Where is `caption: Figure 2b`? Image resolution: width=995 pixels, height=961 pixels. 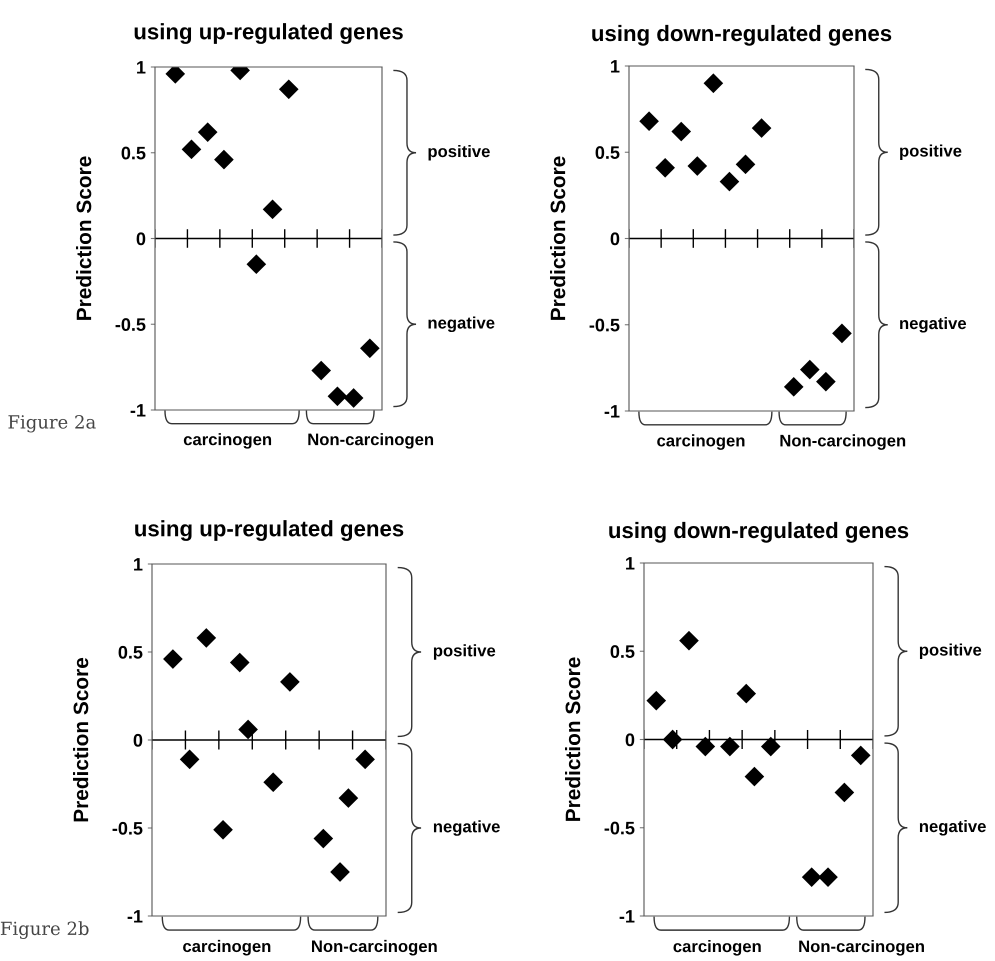
caption: Figure 2b is located at coordinates (44, 930).